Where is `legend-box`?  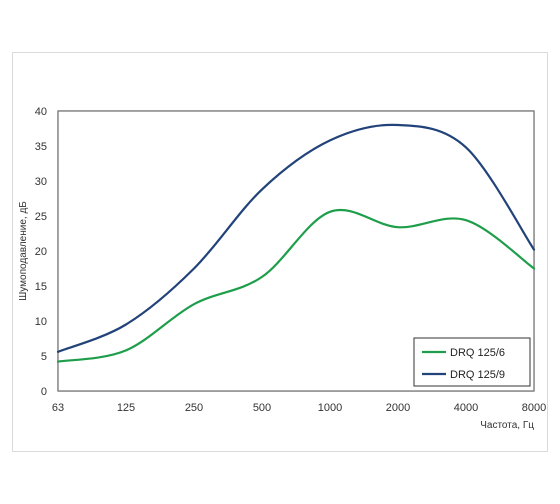 legend-box is located at coordinates (472, 362).